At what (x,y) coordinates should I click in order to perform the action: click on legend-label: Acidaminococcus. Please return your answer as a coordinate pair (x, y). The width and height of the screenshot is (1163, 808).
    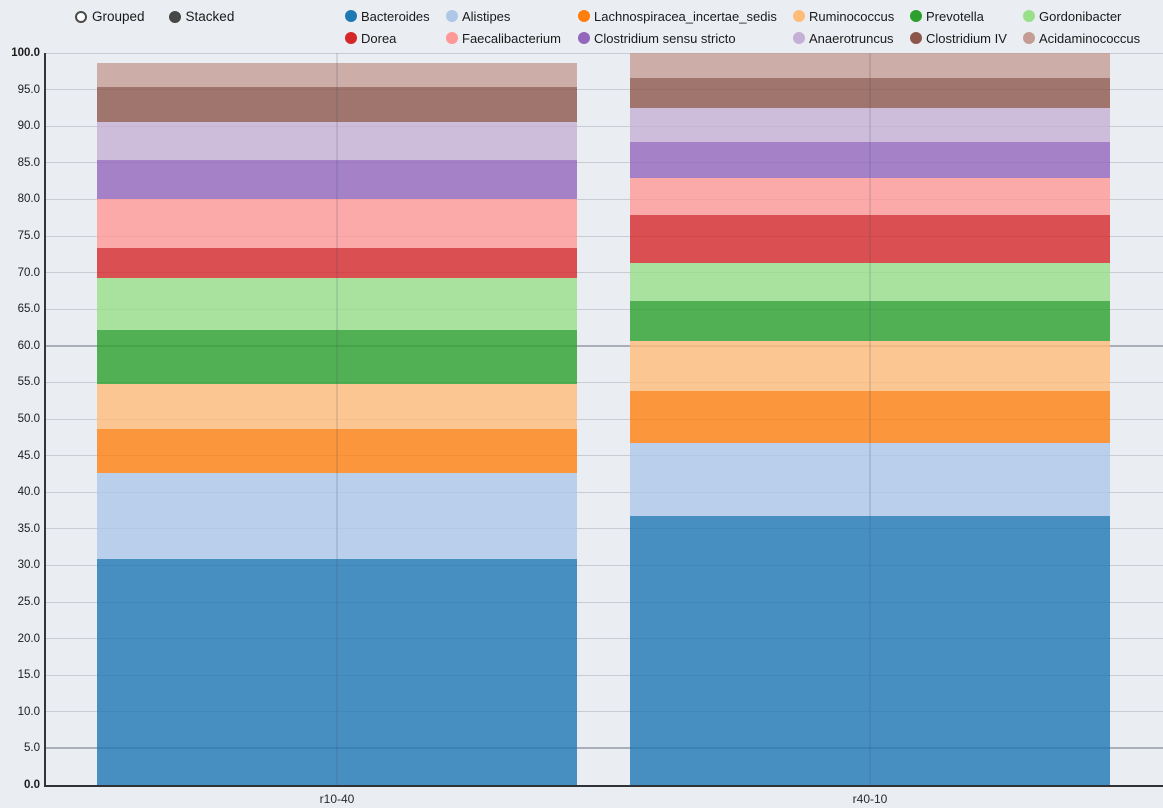
    Looking at the image, I should click on (1090, 38).